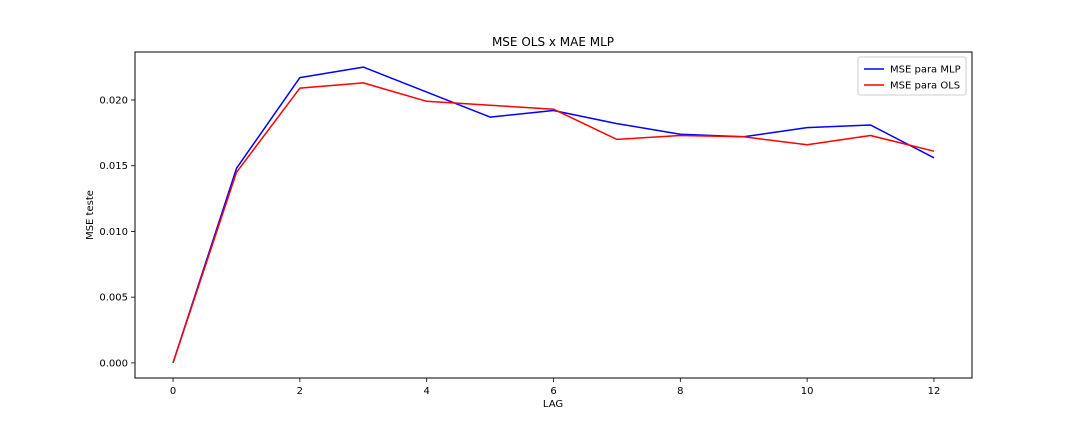  I want to click on legend-box, so click(912, 76).